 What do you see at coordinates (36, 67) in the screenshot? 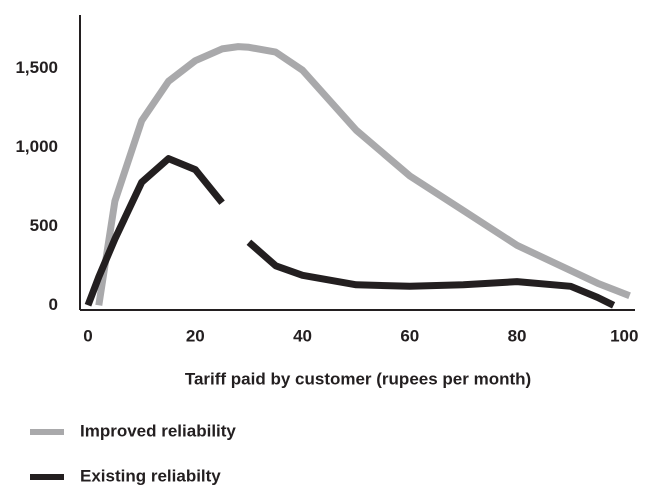
I see `y-tick-label: 1,500` at bounding box center [36, 67].